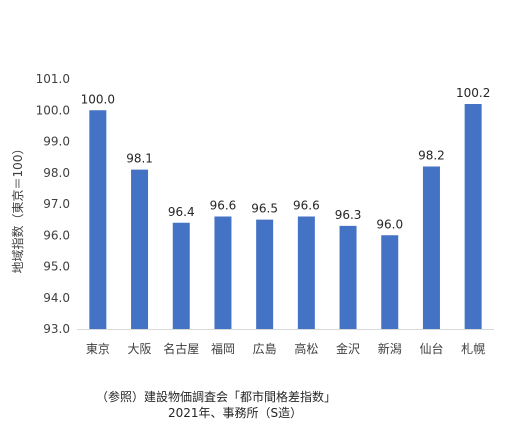 This screenshot has width=514, height=438. Describe the element at coordinates (306, 348) in the screenshot. I see `category-label: 高松` at that location.